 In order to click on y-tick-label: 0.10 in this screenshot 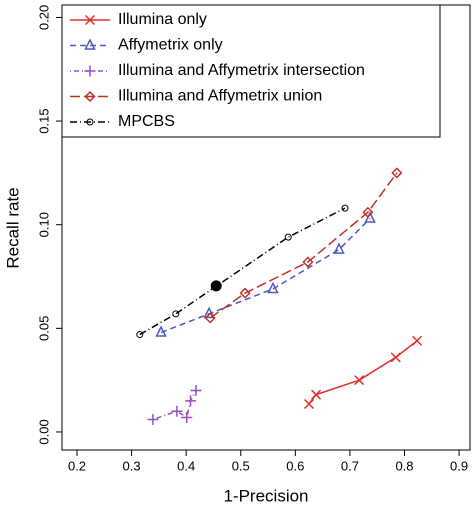, I will do `click(43, 224)`.